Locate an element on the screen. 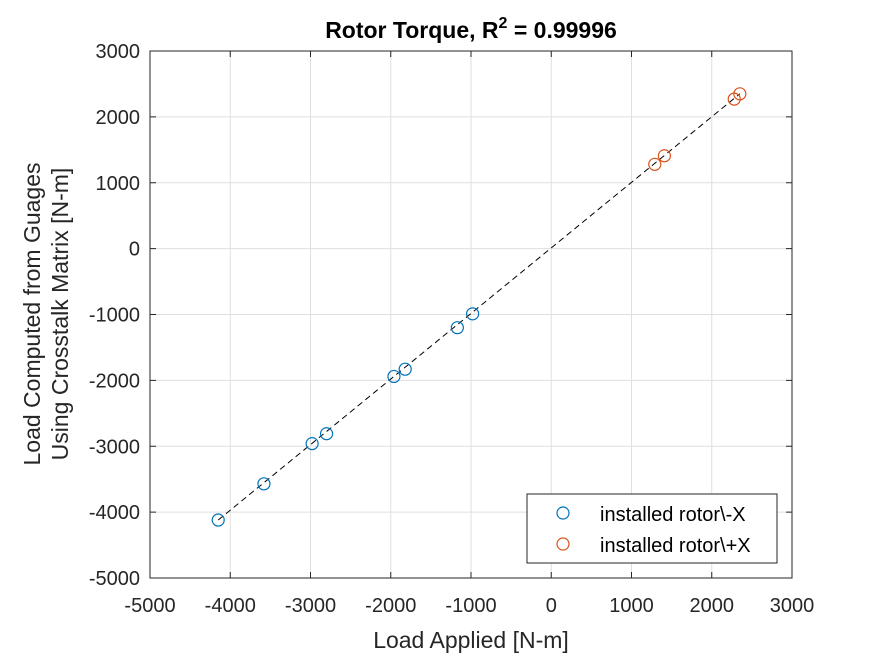 Image resolution: width=875 pixels, height=661 pixels. y-tick-label: -2000 is located at coordinates (114, 381).